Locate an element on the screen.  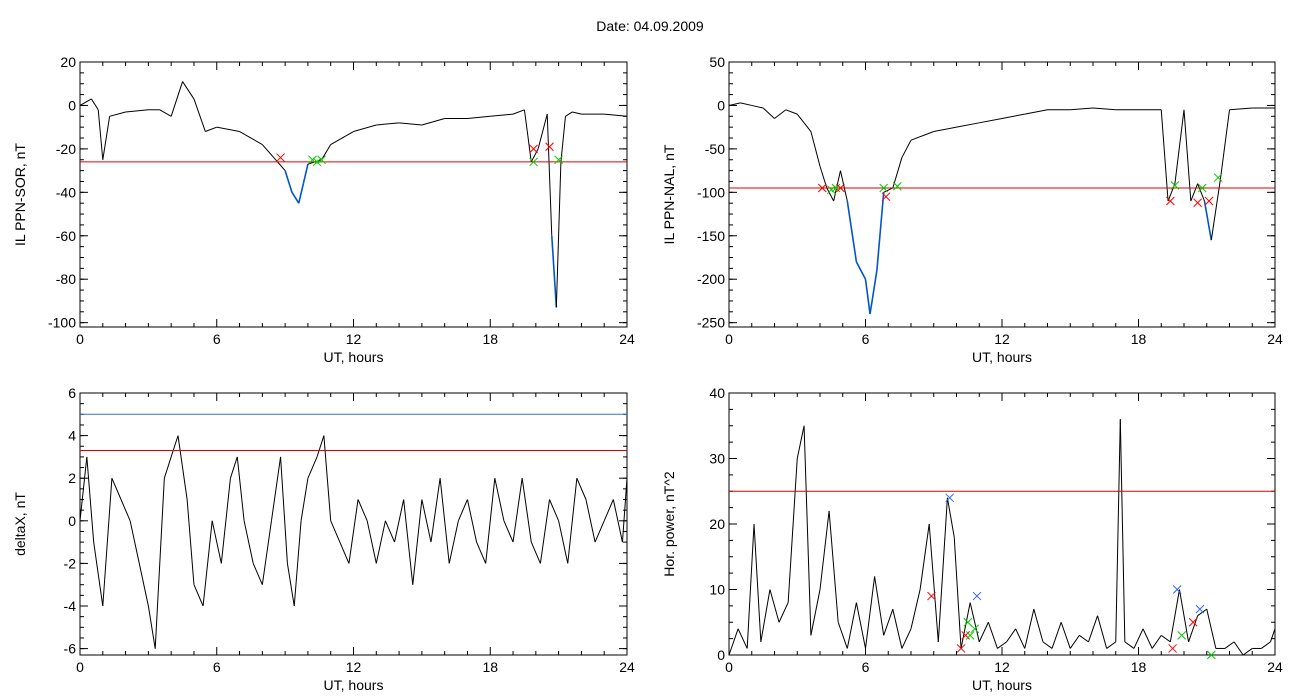
y-tick-label: 20 is located at coordinates (68, 62).